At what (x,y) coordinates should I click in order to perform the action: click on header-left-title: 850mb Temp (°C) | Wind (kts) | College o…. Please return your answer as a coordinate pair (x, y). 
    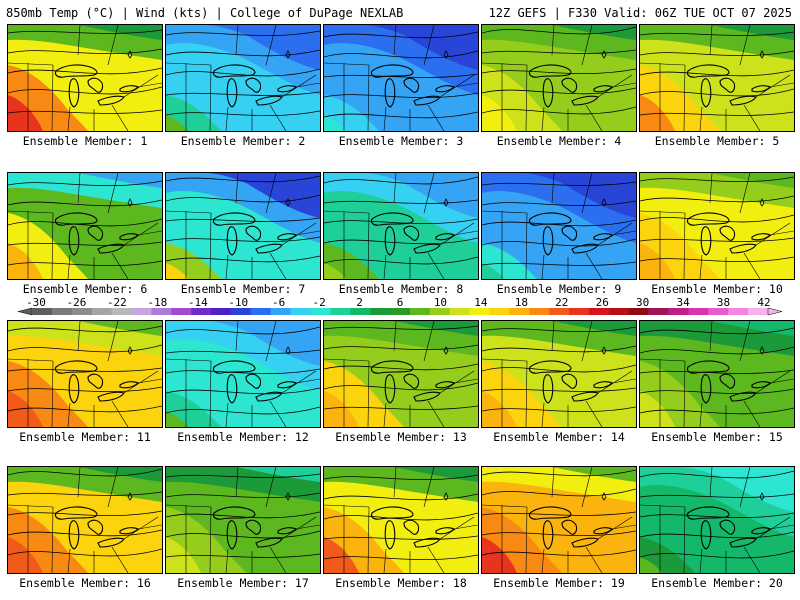
    Looking at the image, I should click on (205, 13).